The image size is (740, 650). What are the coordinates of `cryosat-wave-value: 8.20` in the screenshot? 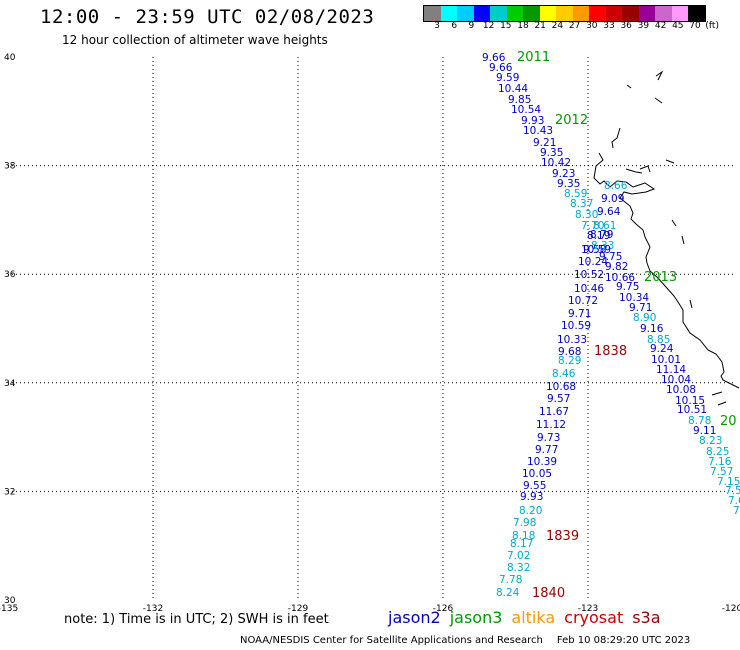 It's located at (530, 511).